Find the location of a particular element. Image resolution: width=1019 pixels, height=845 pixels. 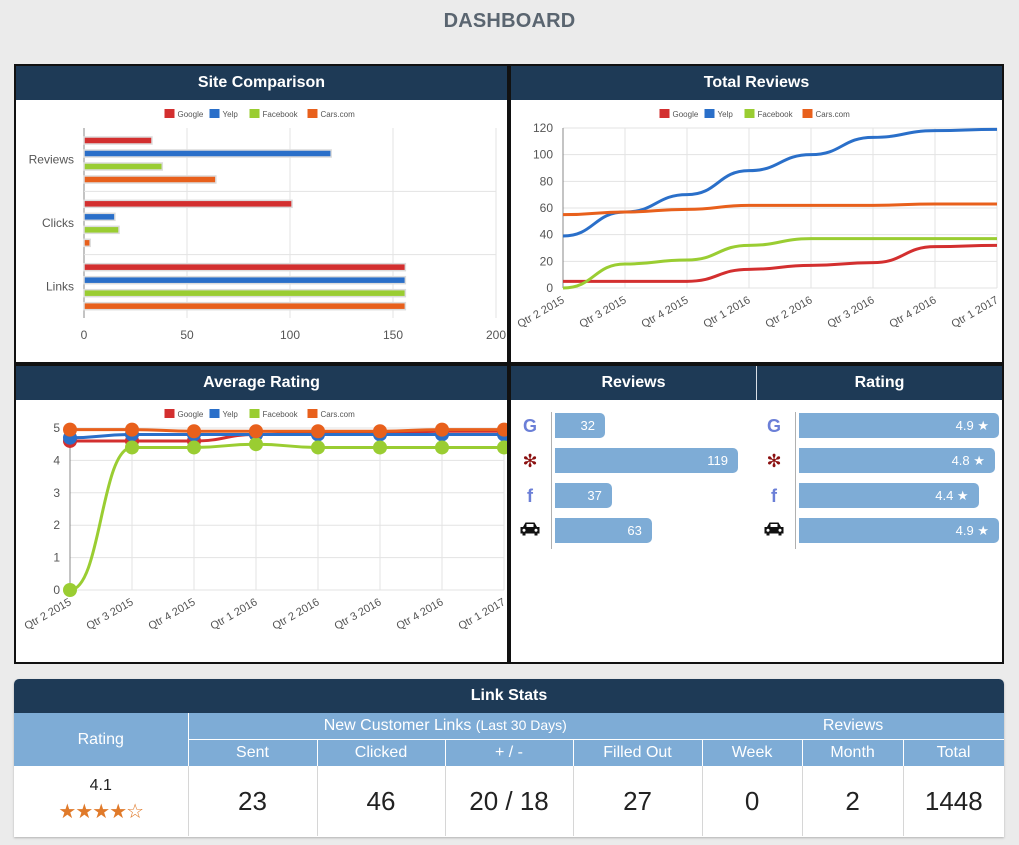

bar-google-links is located at coordinates (245, 267).